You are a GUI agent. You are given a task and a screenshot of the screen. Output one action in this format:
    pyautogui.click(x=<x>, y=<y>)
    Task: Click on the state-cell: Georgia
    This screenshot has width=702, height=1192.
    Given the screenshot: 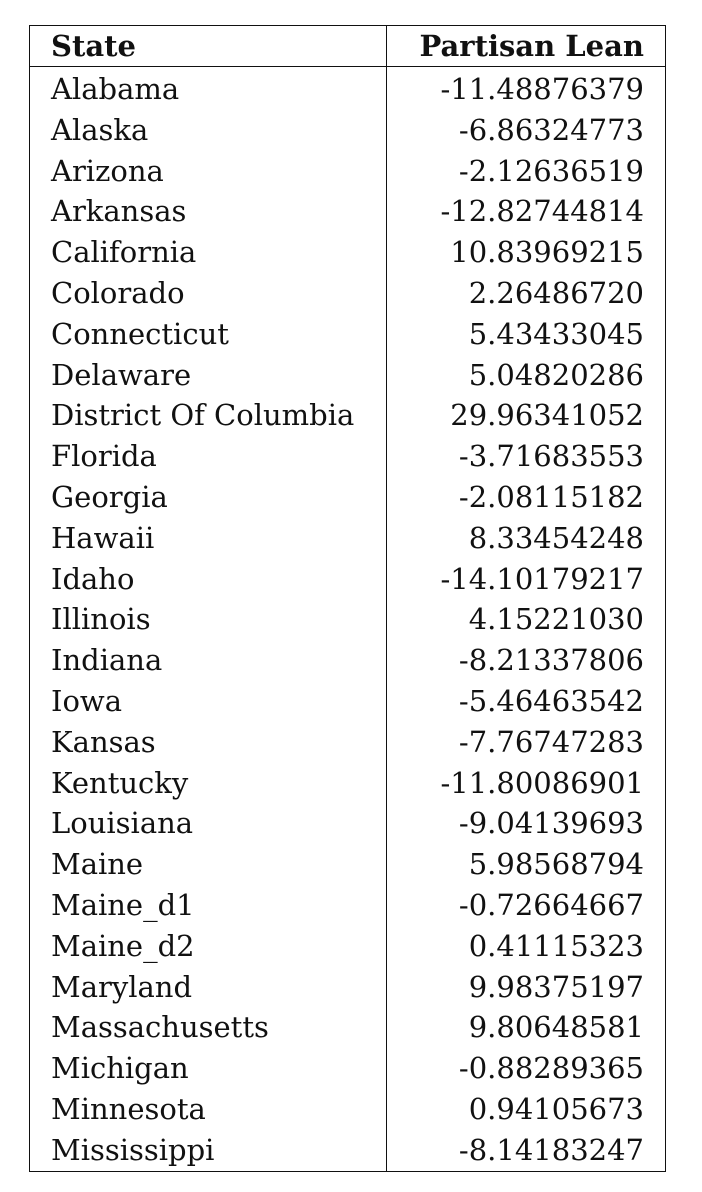 What is the action you would take?
    pyautogui.click(x=208, y=497)
    